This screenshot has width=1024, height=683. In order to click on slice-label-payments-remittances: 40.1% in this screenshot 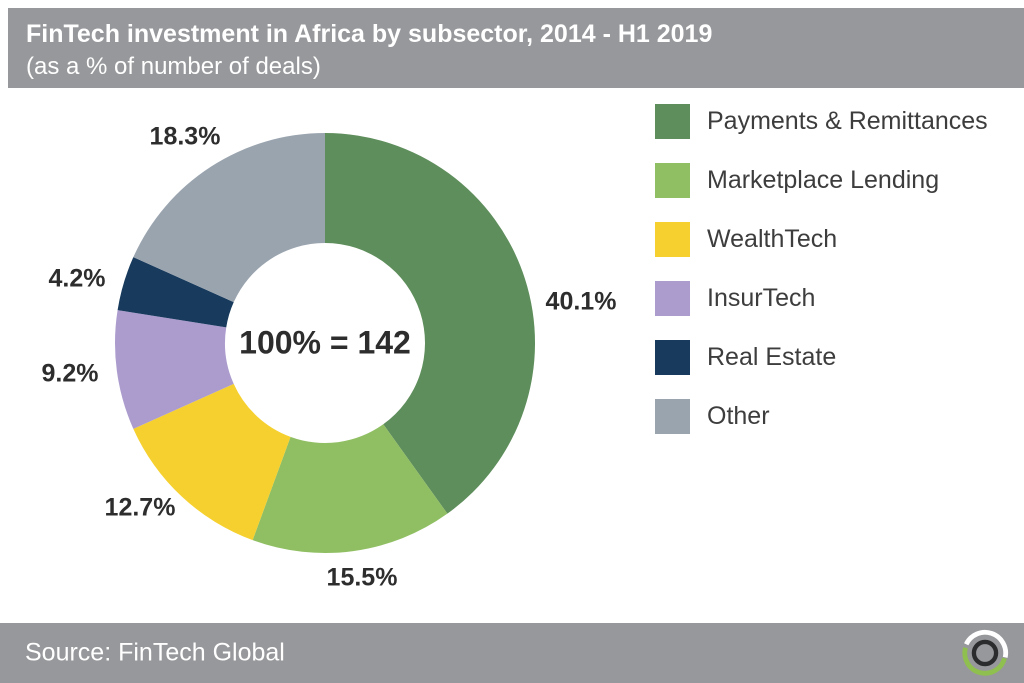, I will do `click(581, 301)`.